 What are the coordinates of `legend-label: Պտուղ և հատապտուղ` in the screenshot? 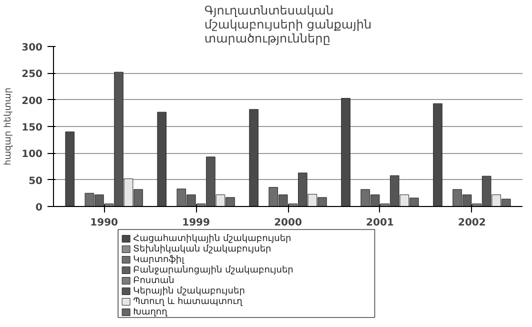 It's located at (188, 301).